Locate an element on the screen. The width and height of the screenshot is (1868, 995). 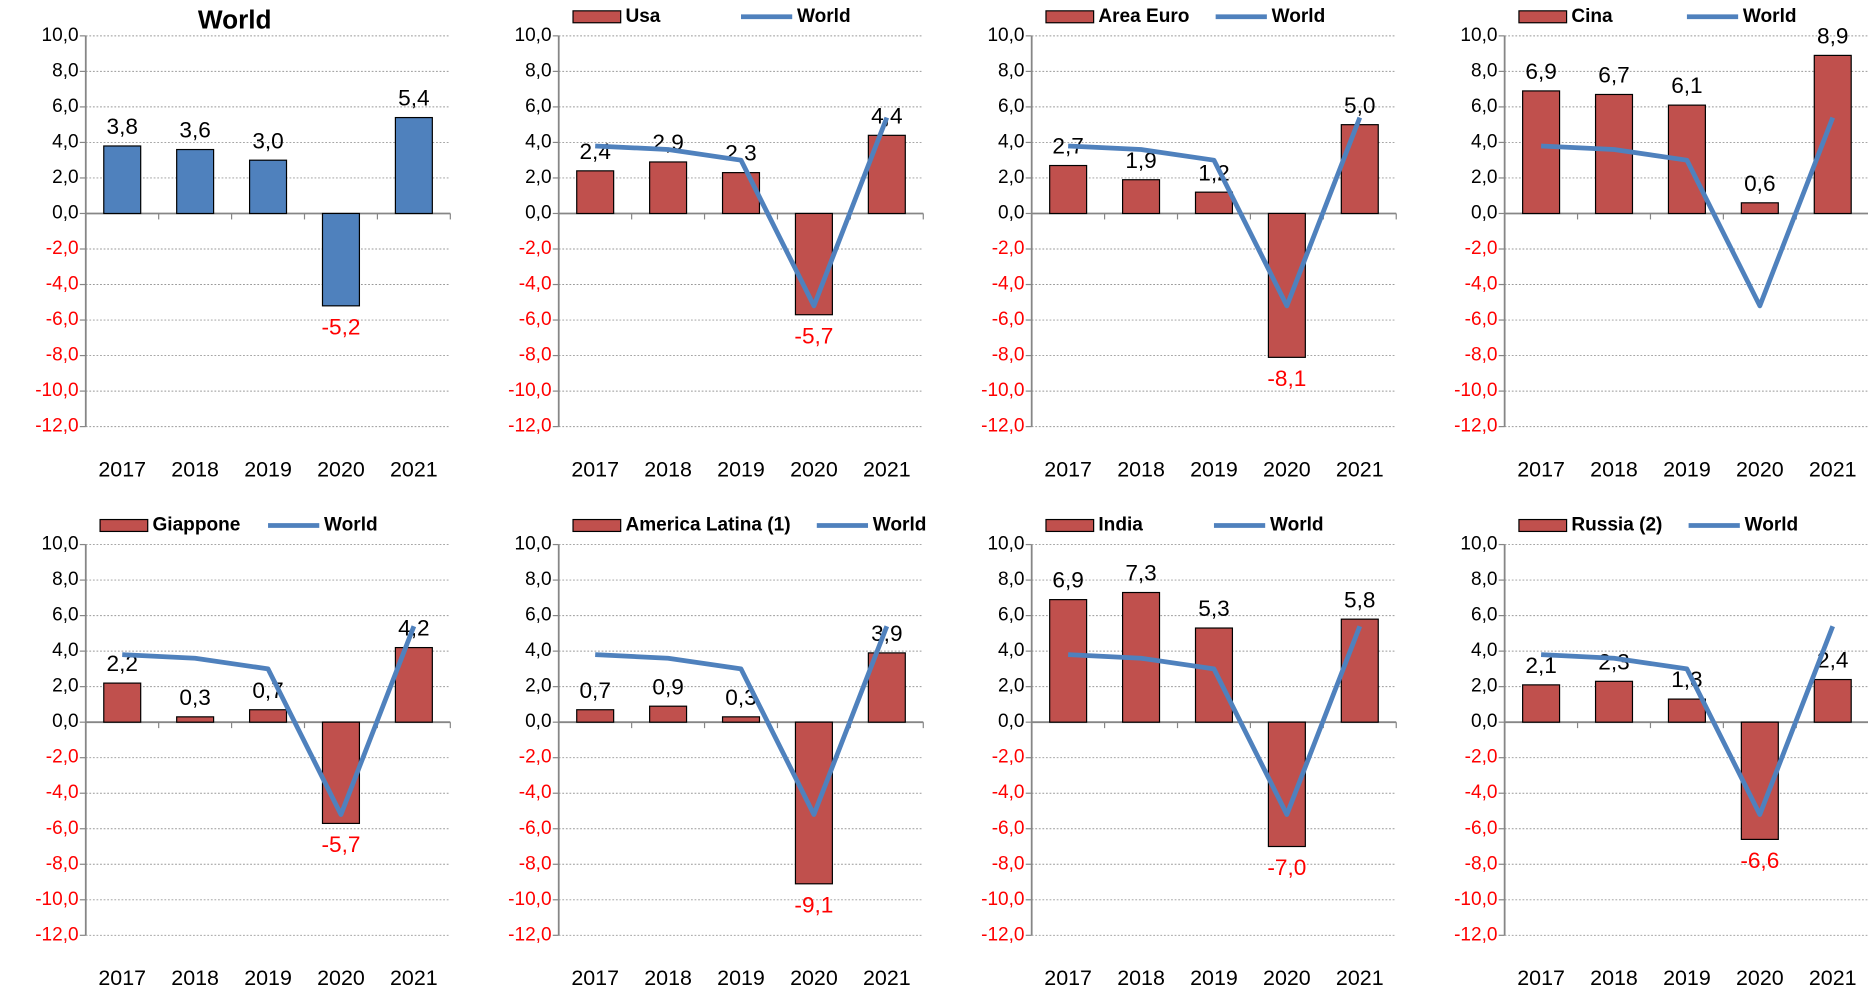
value-label: 0,9 is located at coordinates (667, 686).